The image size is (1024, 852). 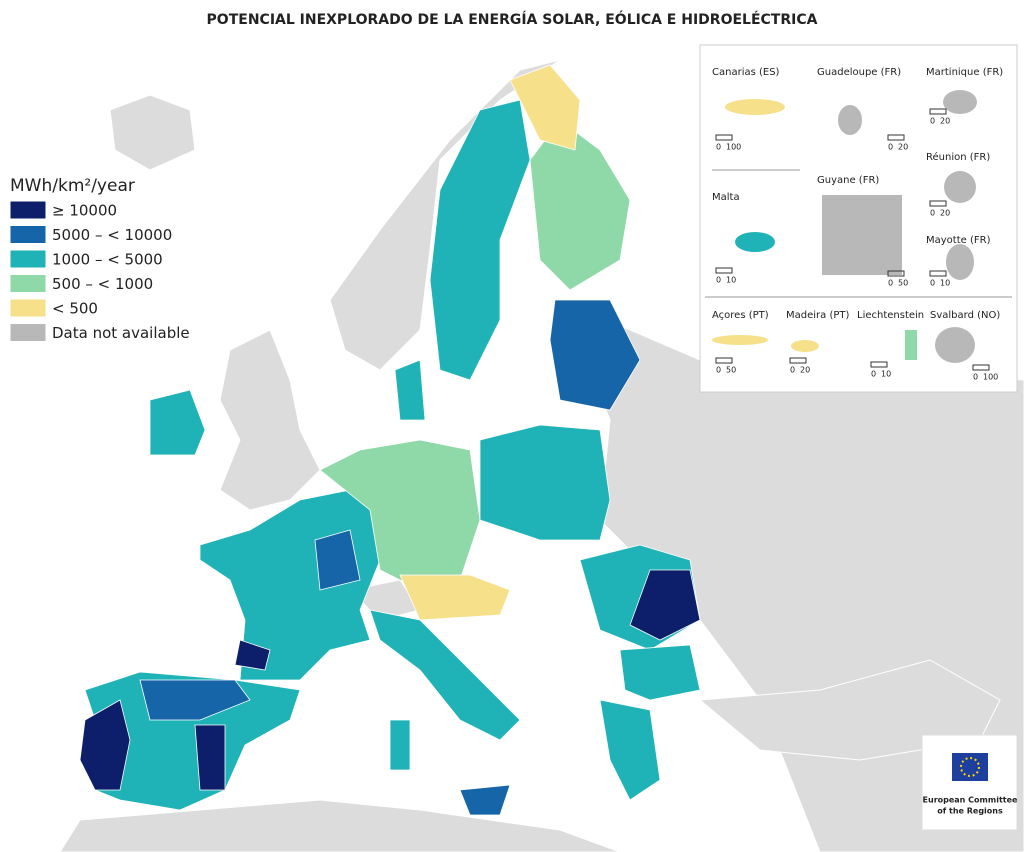 I want to click on land-uk, so click(x=270, y=420).